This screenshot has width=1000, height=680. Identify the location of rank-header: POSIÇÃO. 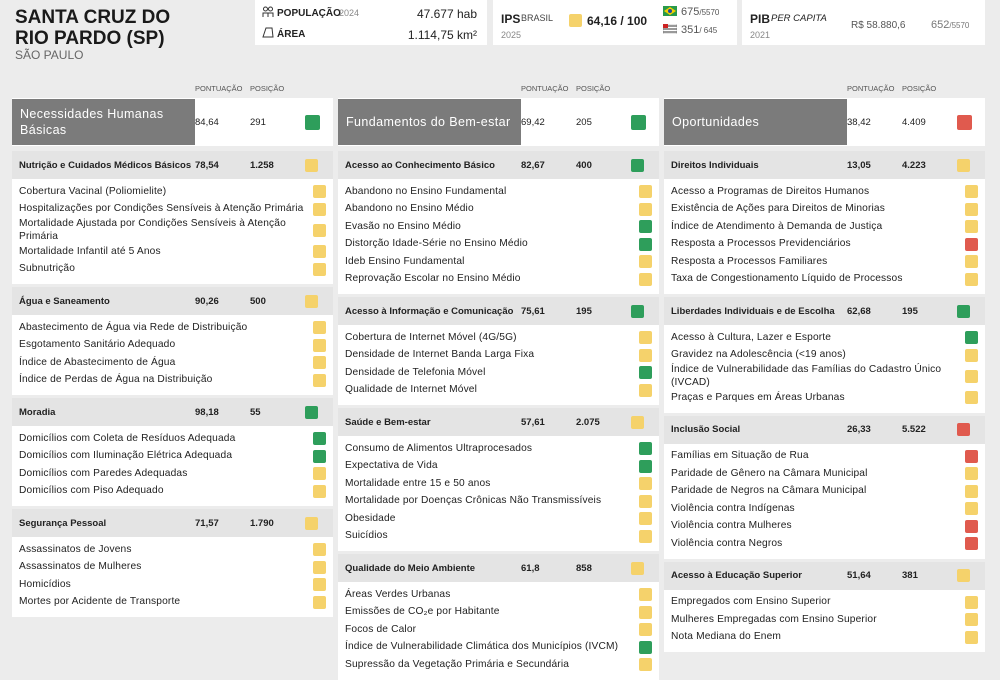
(919, 88).